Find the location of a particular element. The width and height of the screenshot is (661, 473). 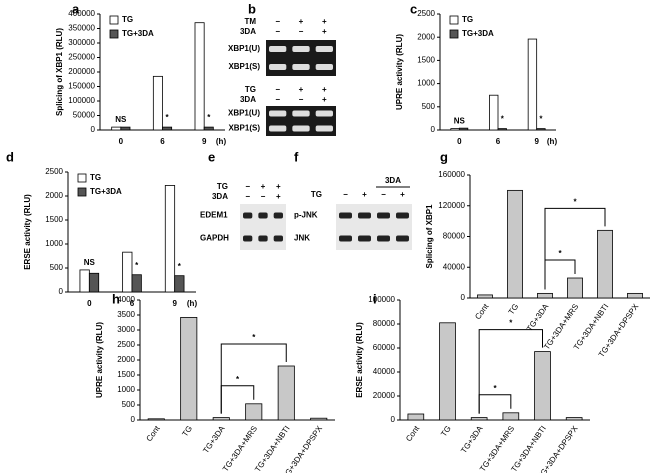

x-tick-label: TG+3DA+NBTI is located at coordinates (272, 448).